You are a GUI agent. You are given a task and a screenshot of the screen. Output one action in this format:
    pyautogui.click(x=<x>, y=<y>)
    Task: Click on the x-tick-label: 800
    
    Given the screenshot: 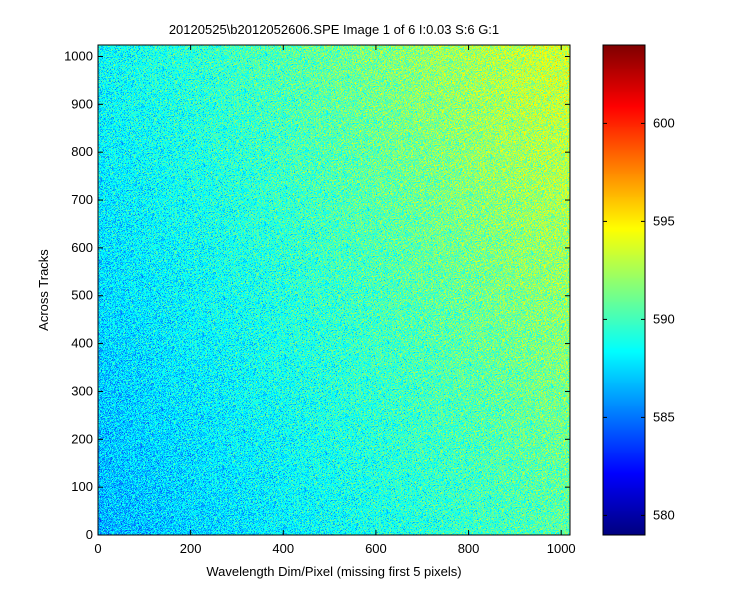 What is the action you would take?
    pyautogui.click(x=469, y=548)
    